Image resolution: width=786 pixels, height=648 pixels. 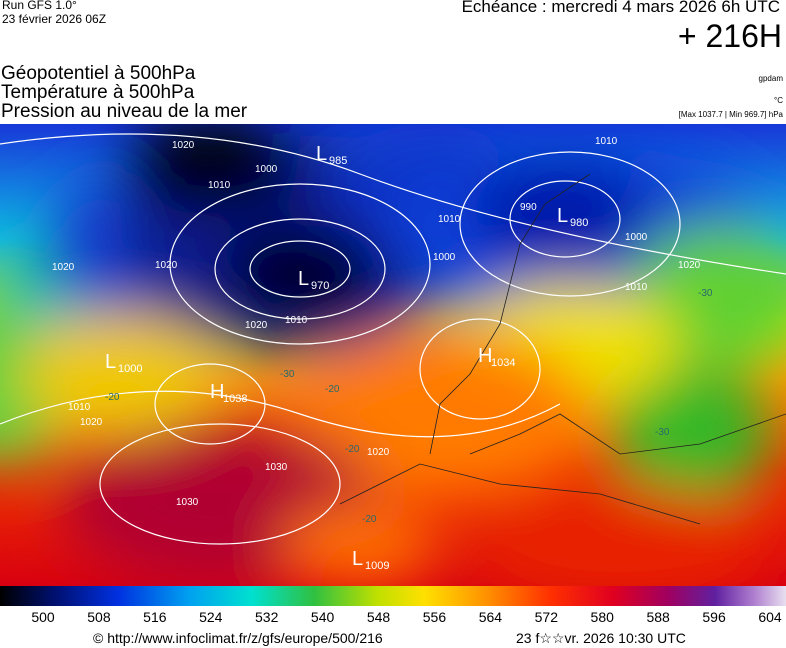 I want to click on run-label: Run GFS 1.0°, so click(x=39, y=6).